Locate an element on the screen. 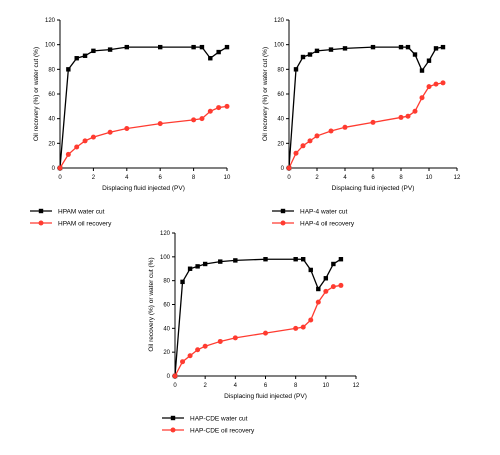 The height and width of the screenshot is (455, 500). legend-label: HAP-4 water cut is located at coordinates (324, 211).